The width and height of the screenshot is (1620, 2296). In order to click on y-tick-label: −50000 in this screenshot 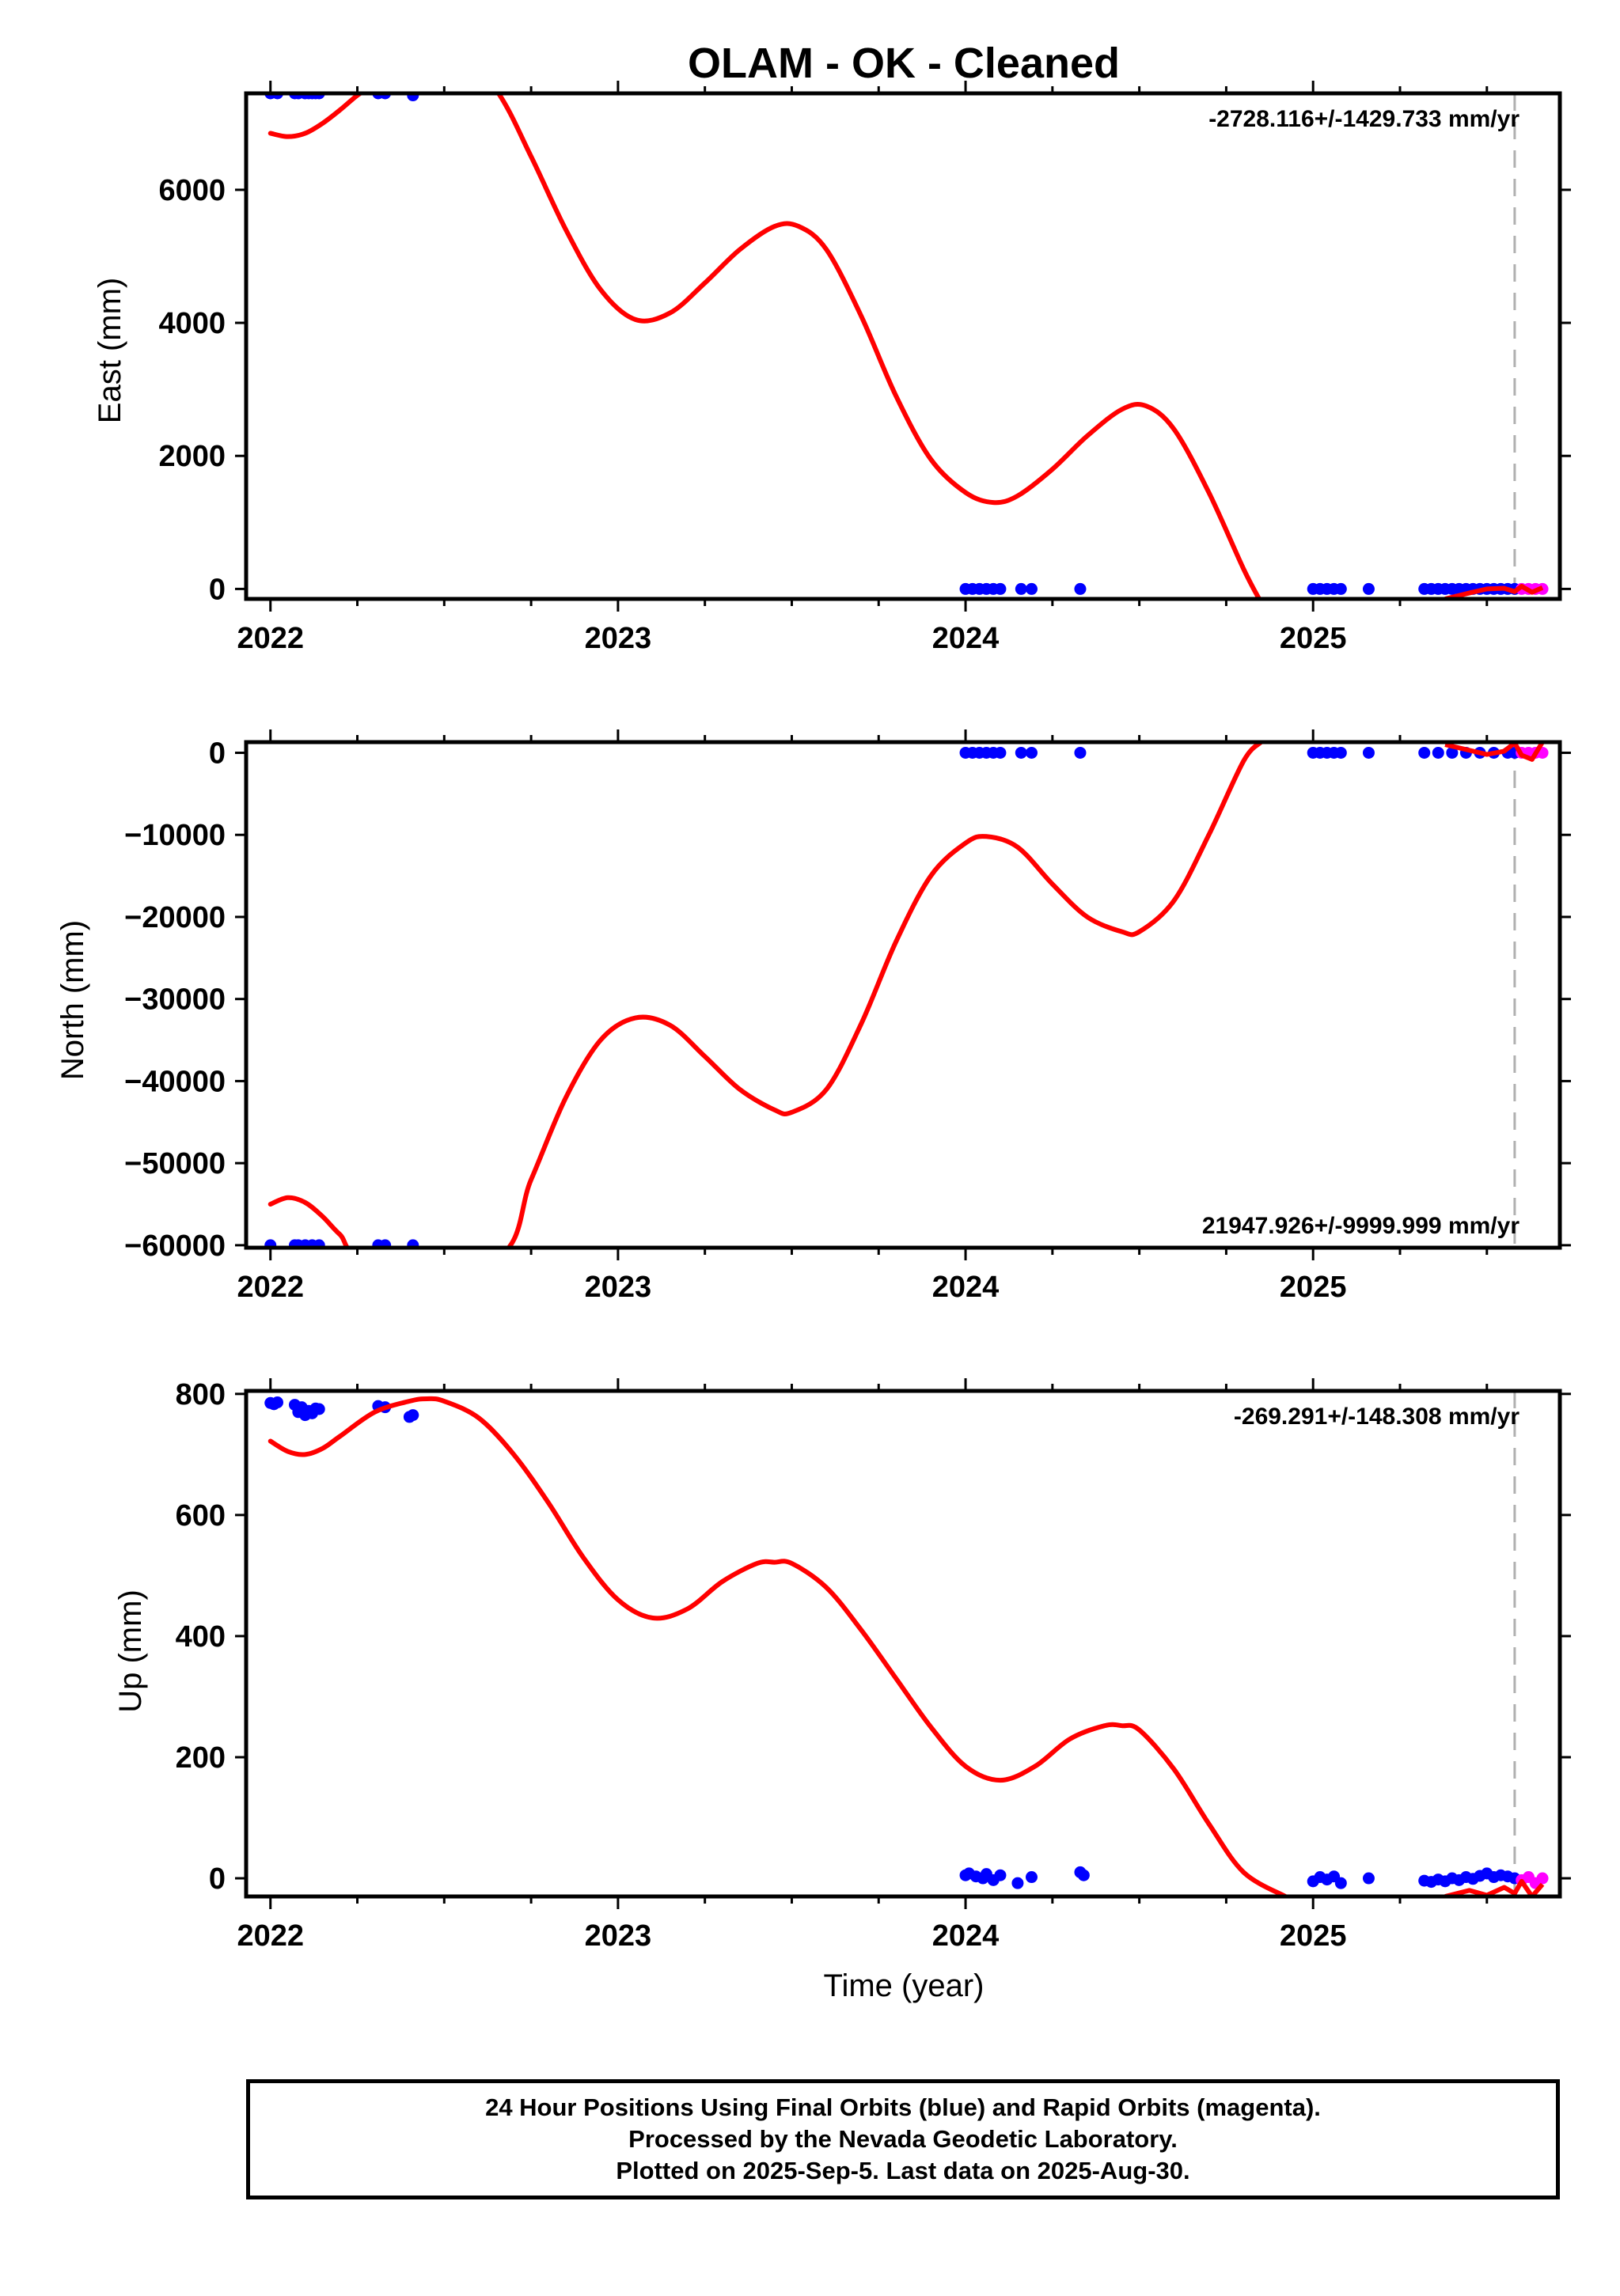, I will do `click(175, 1163)`.